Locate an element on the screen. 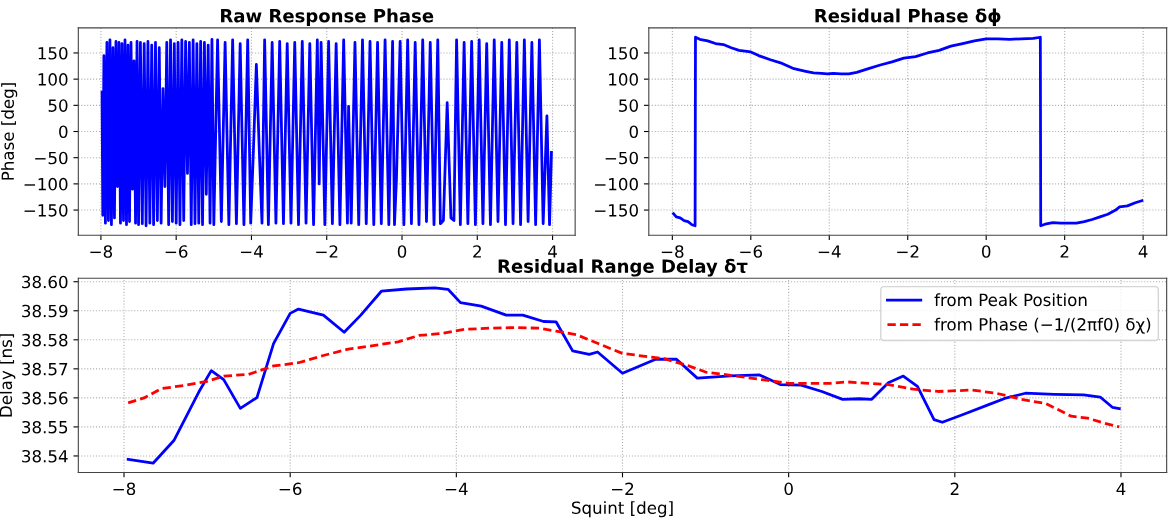 Image resolution: width=1169 pixels, height=525 pixels. y-tick-label: 38.54 is located at coordinates (45, 456).